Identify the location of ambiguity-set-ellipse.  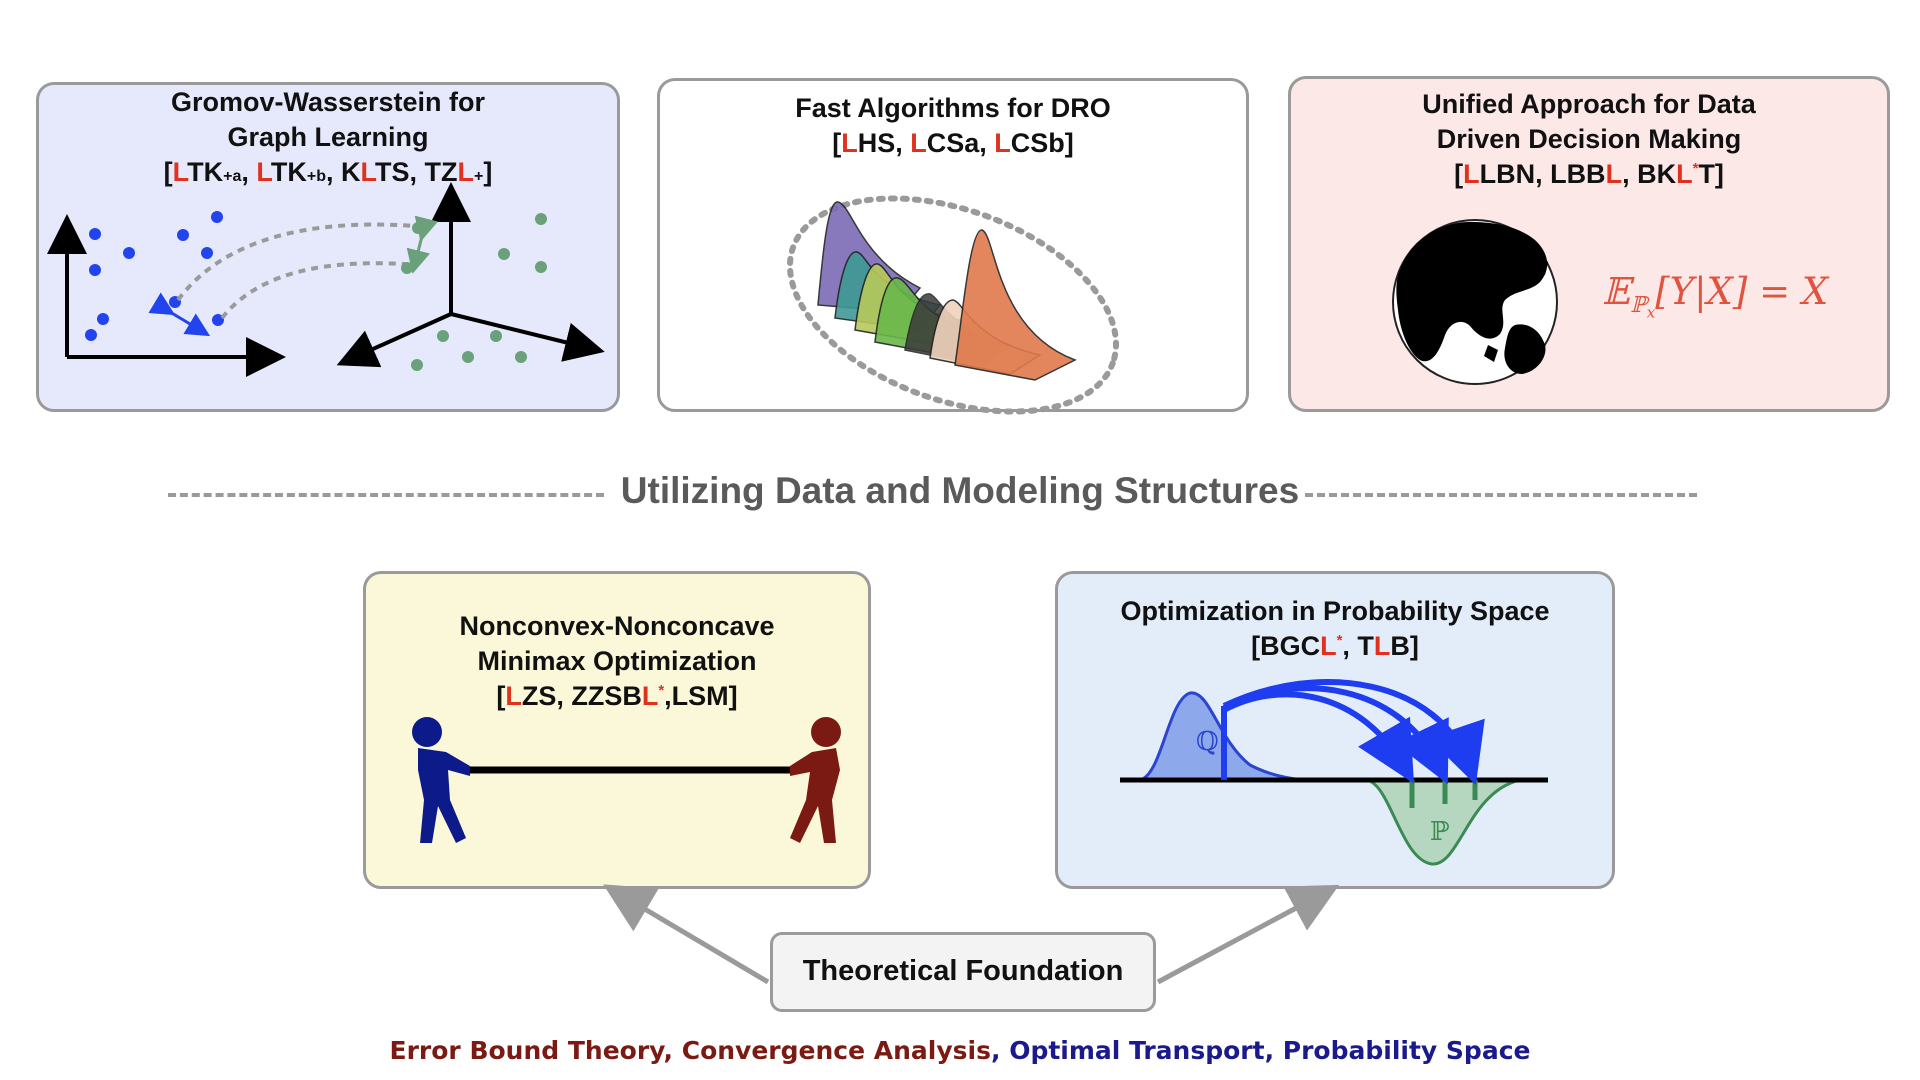
(953, 305).